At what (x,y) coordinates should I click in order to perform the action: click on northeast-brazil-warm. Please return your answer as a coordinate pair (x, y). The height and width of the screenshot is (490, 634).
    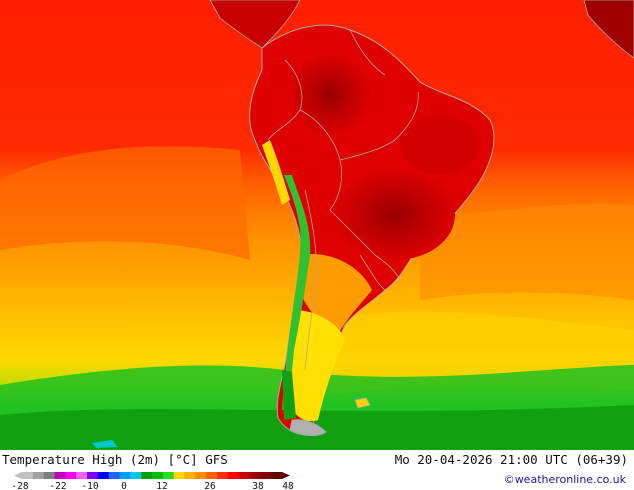
    Looking at the image, I should click on (440, 145).